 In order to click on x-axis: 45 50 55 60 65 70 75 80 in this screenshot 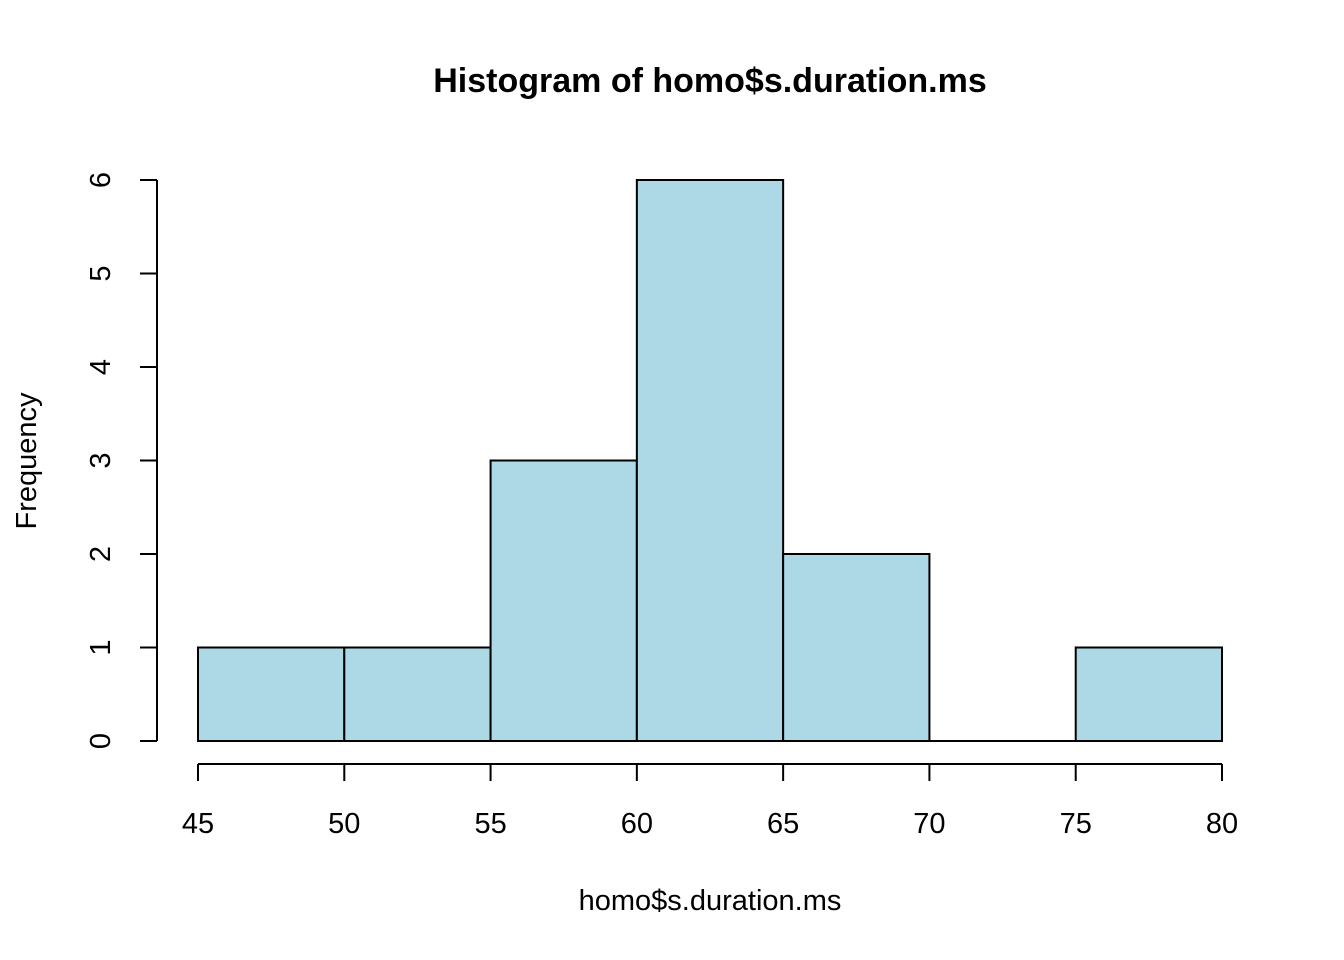, I will do `click(710, 801)`.